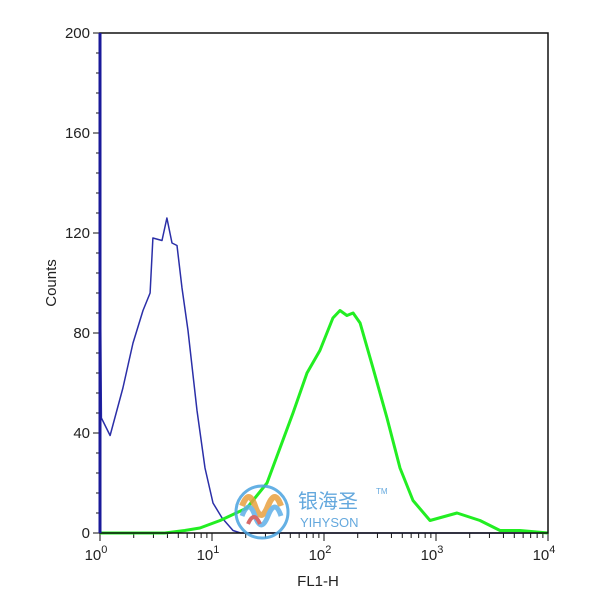 The width and height of the screenshot is (609, 600). What do you see at coordinates (96, 554) in the screenshot?
I see `x-tick-label: 10⁰` at bounding box center [96, 554].